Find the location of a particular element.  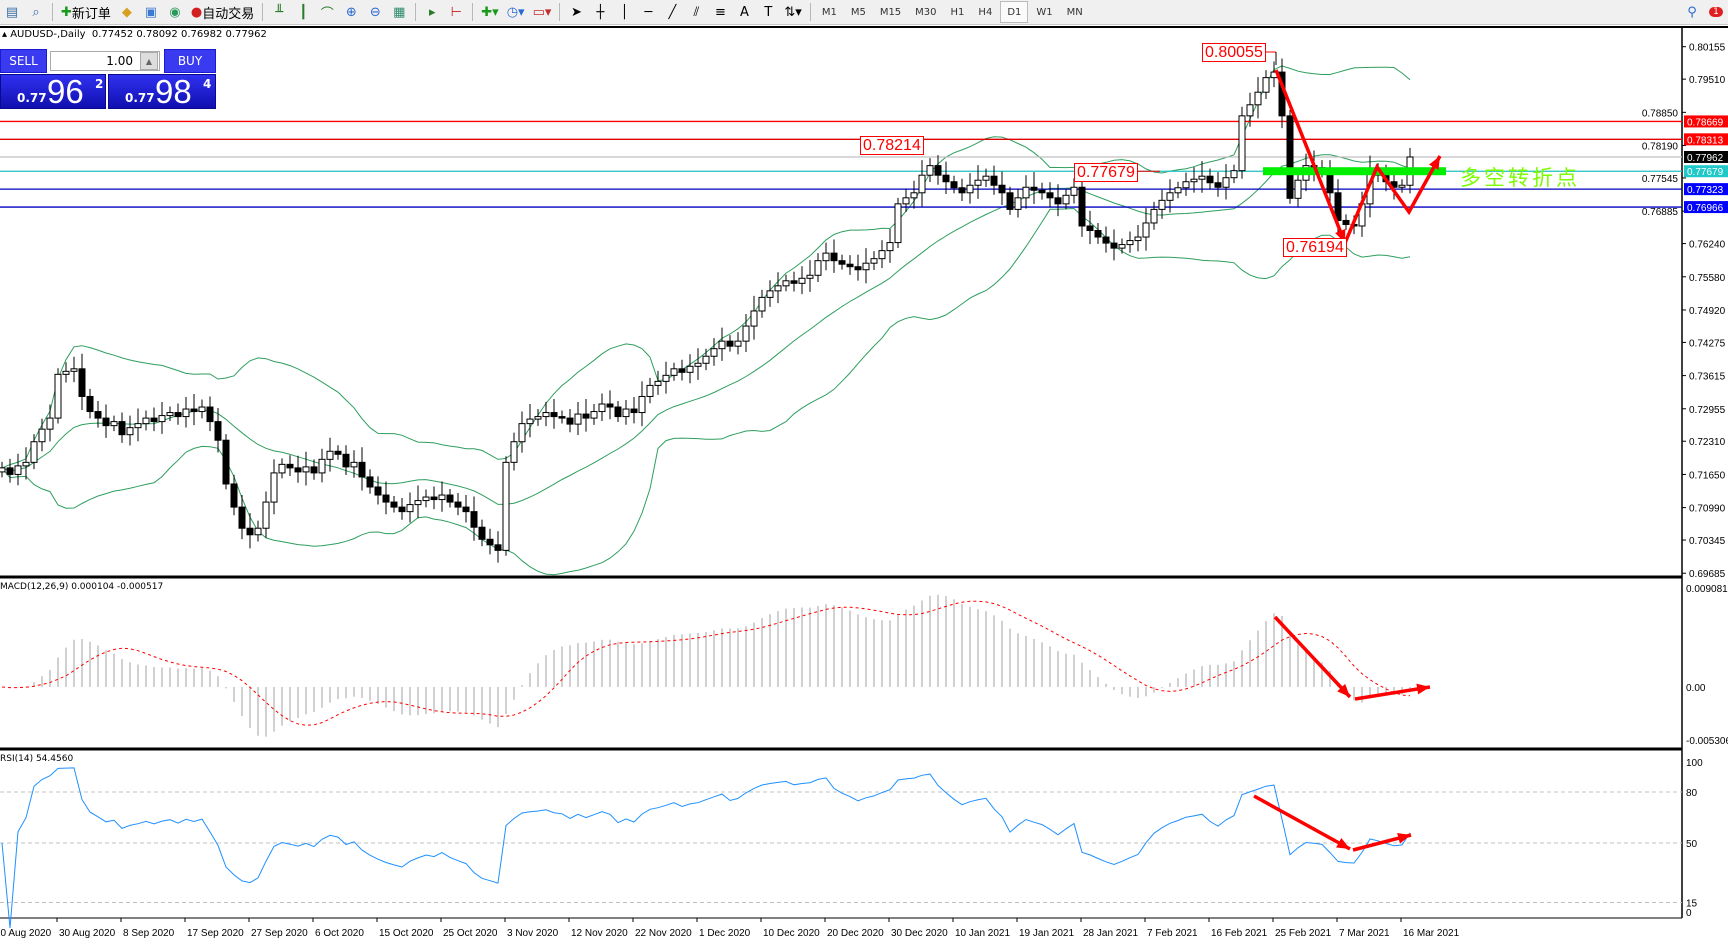

terminal-icon: ▣ is located at coordinates (151, 12).